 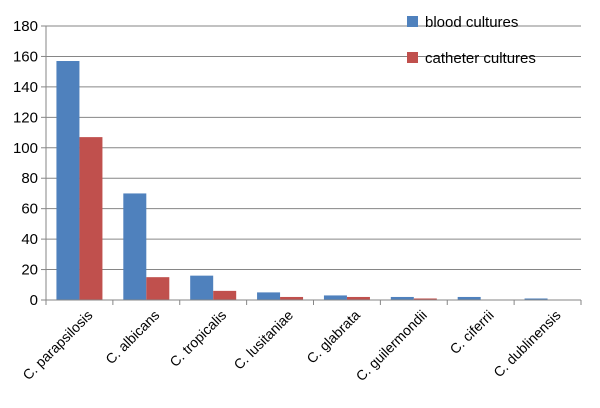 I want to click on y-tick-label: 0, so click(x=34, y=300).